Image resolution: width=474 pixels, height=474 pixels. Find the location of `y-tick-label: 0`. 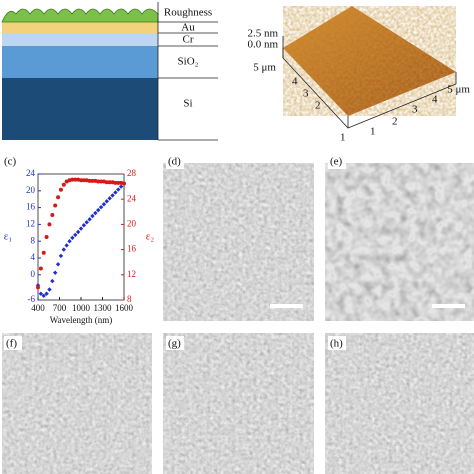

y-tick-label: 0 is located at coordinates (33, 274).